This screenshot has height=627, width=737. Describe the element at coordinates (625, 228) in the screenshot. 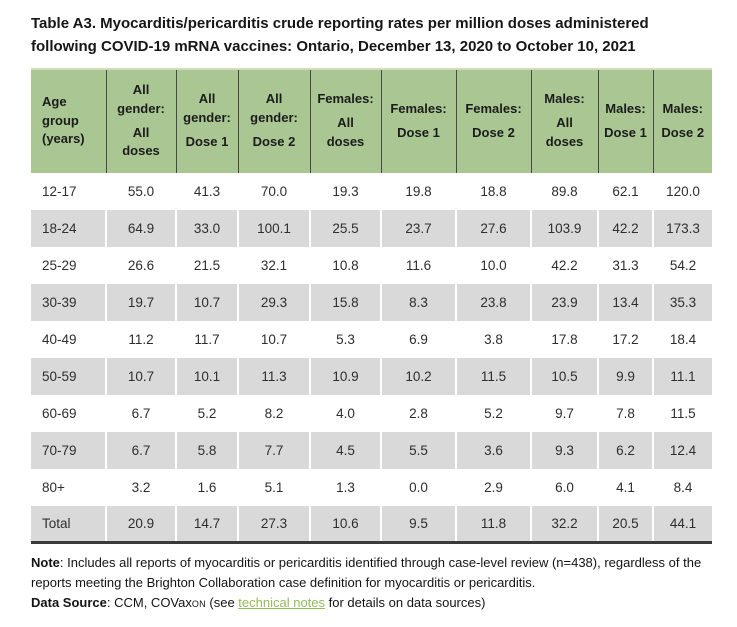

I see `rate-value-cell: 42.2` at that location.